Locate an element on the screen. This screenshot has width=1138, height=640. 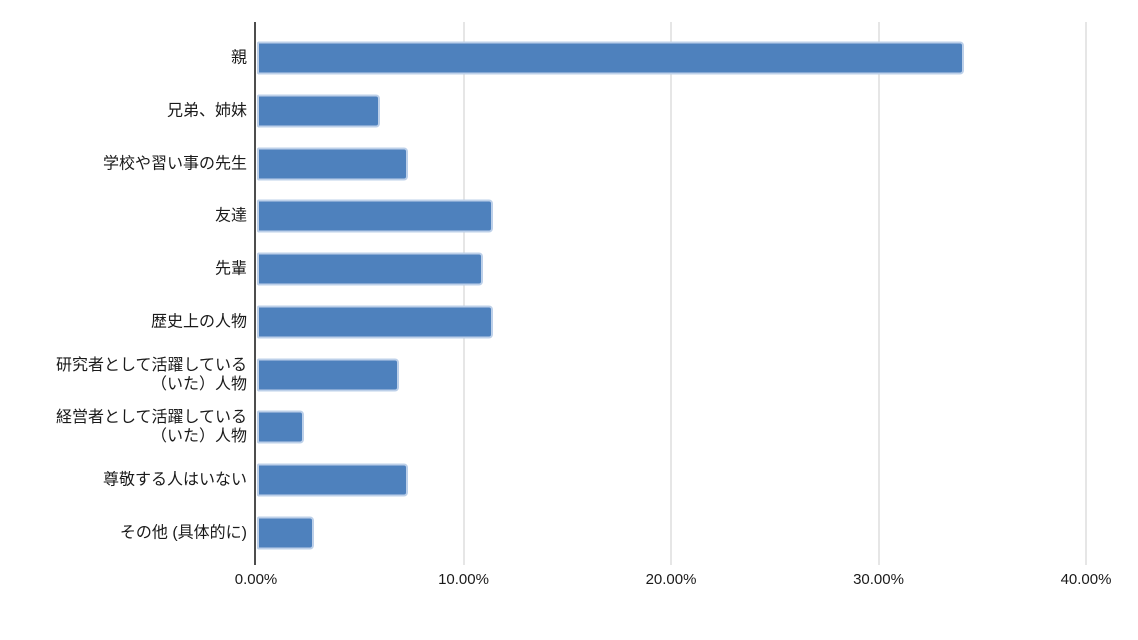
gridline-20.00% is located at coordinates (671, 293).